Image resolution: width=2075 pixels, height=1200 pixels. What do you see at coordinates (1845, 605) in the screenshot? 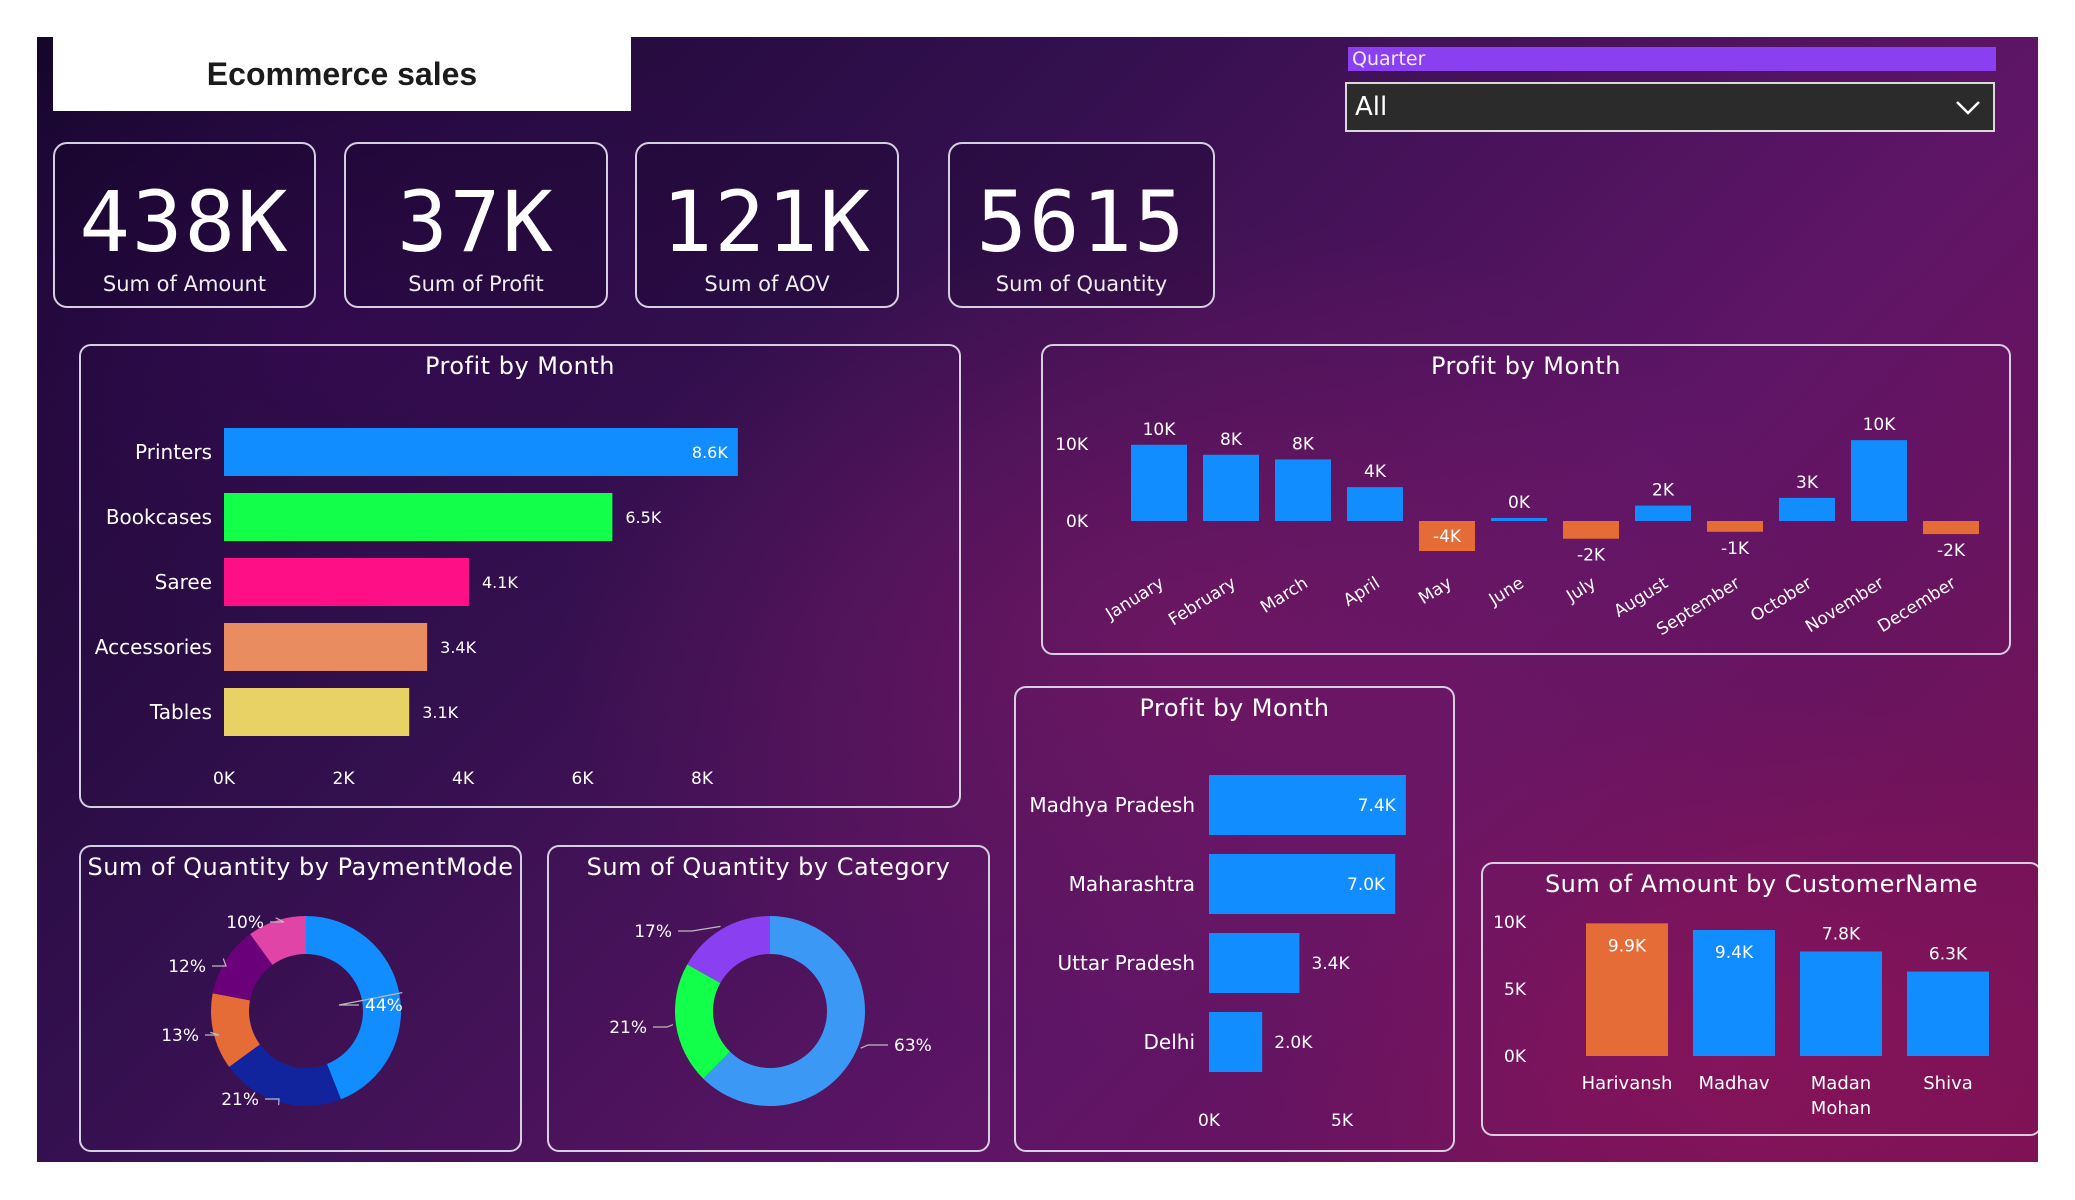
I see `x-tick-label: November` at bounding box center [1845, 605].